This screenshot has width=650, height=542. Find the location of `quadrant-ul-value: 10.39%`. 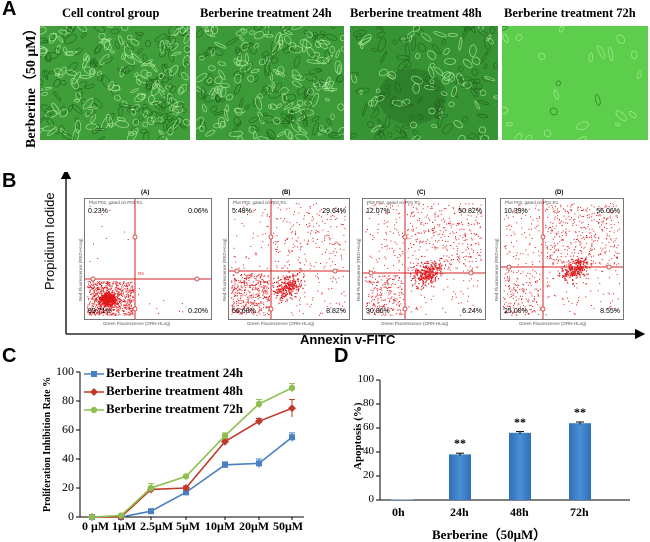

quadrant-ul-value: 10.39% is located at coordinates (516, 211).